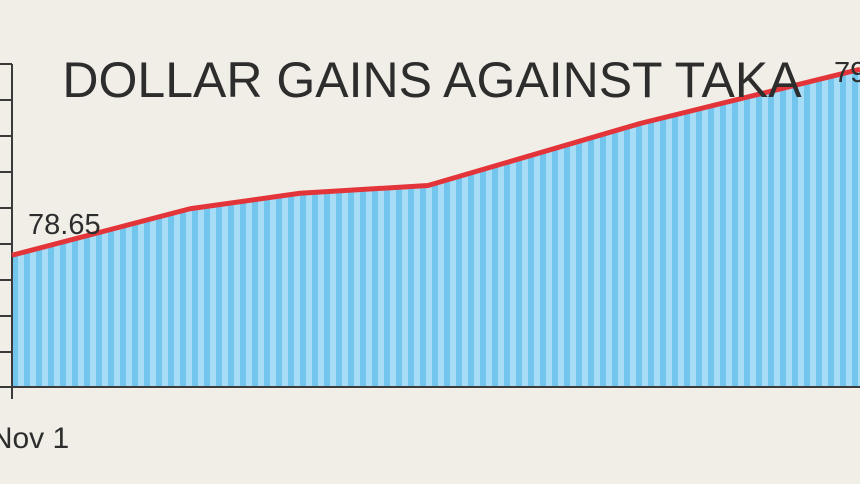 This screenshot has width=860, height=484. I want to click on data-label: 78.65, so click(64, 225).